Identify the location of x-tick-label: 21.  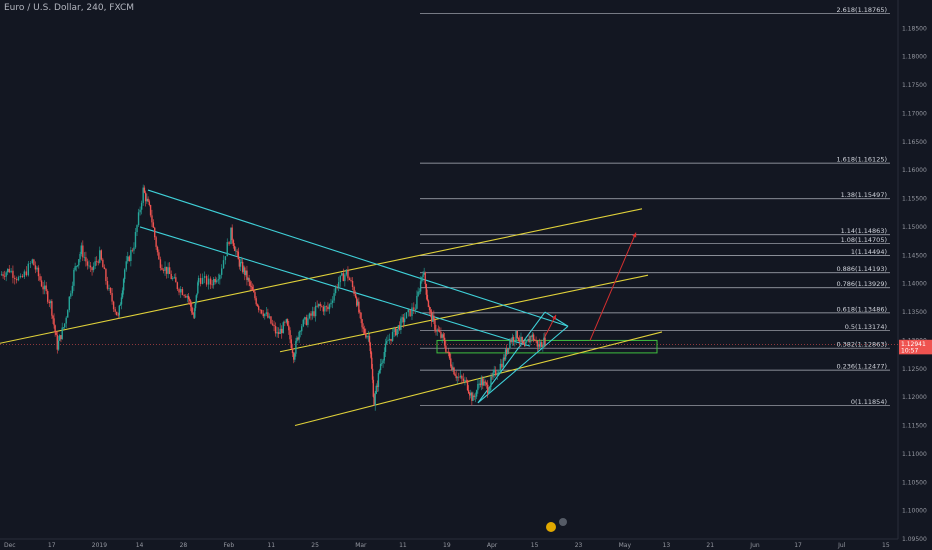
(710, 545).